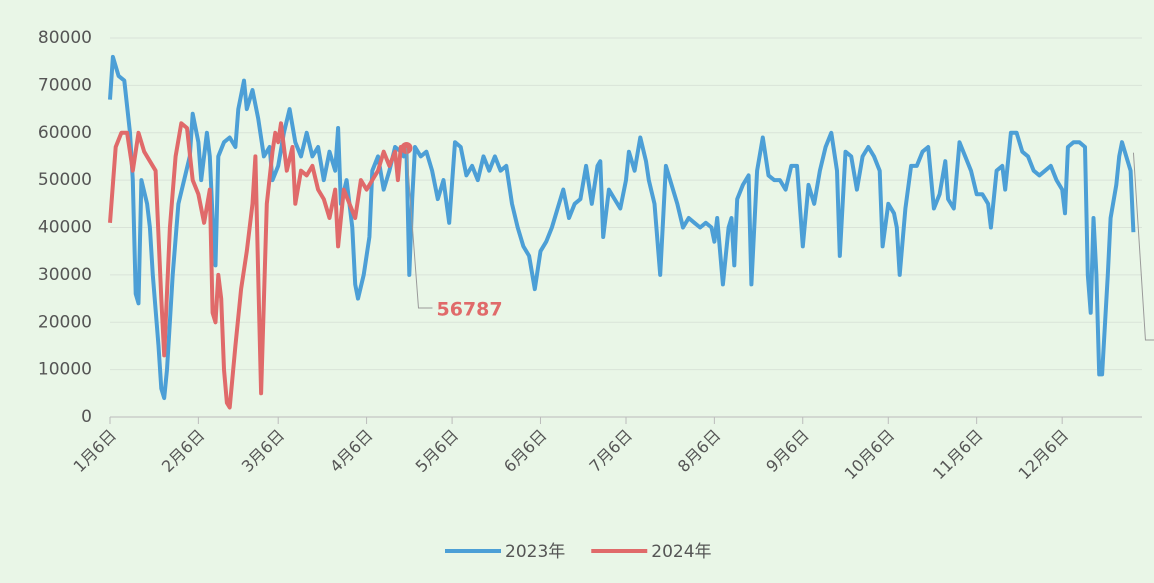 This screenshot has height=583, width=1154. I want to click on x-tick-label: 1月6日, so click(95, 451).